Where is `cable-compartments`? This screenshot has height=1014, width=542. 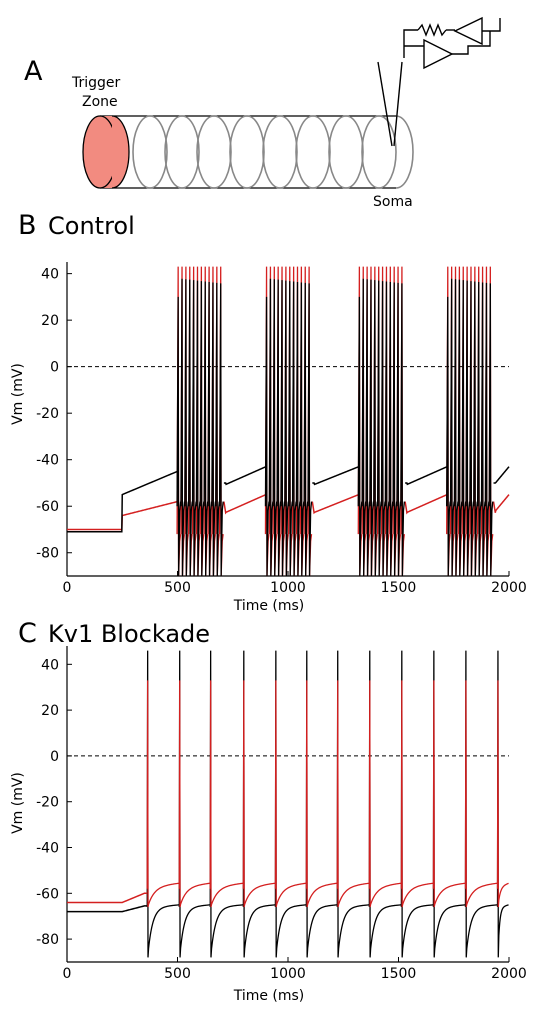 cable-compartments is located at coordinates (264, 152).